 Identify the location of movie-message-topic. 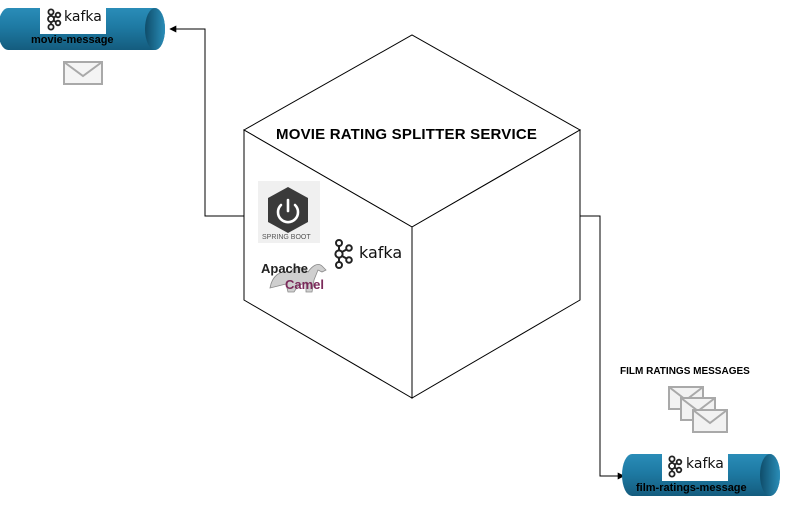
(82, 27).